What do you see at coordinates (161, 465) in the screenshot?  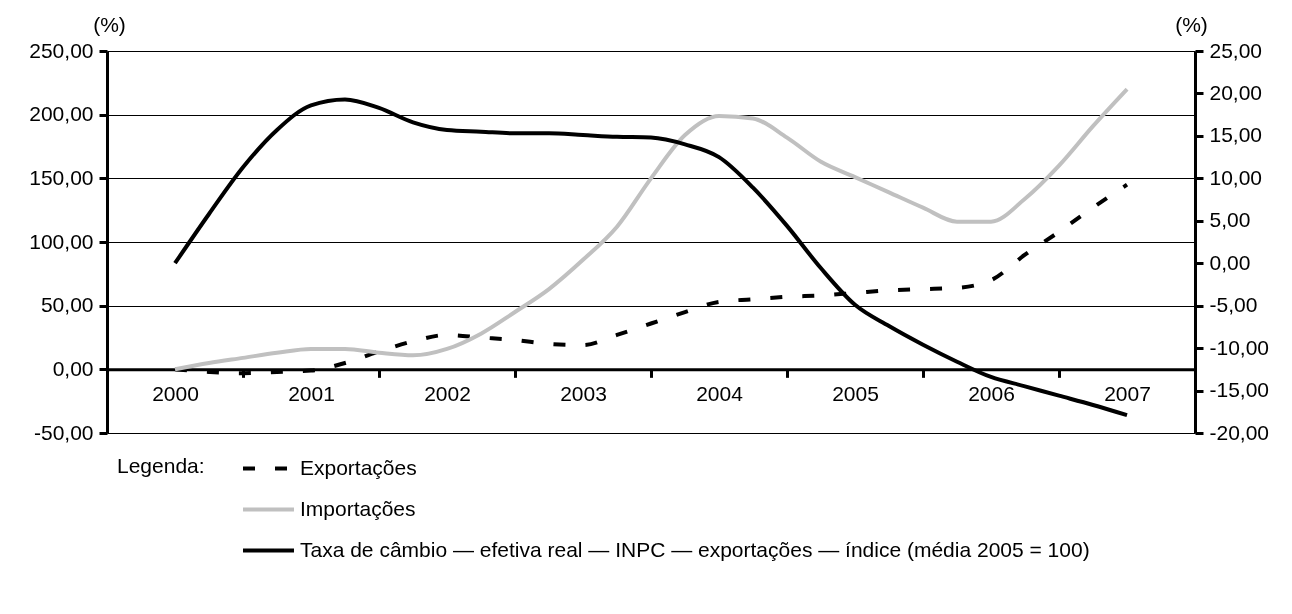 I see `legend-title: Legenda:` at bounding box center [161, 465].